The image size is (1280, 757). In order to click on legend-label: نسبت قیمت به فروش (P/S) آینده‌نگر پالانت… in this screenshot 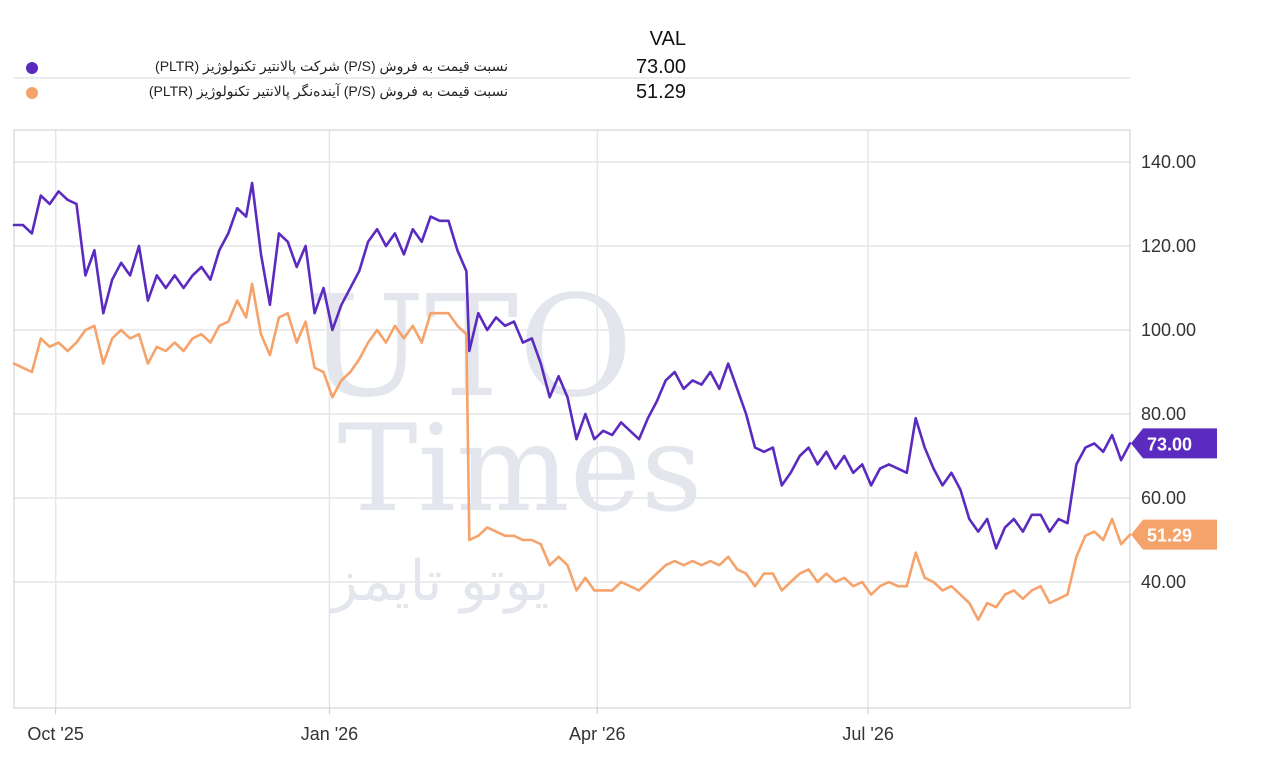, I will do `click(328, 91)`.